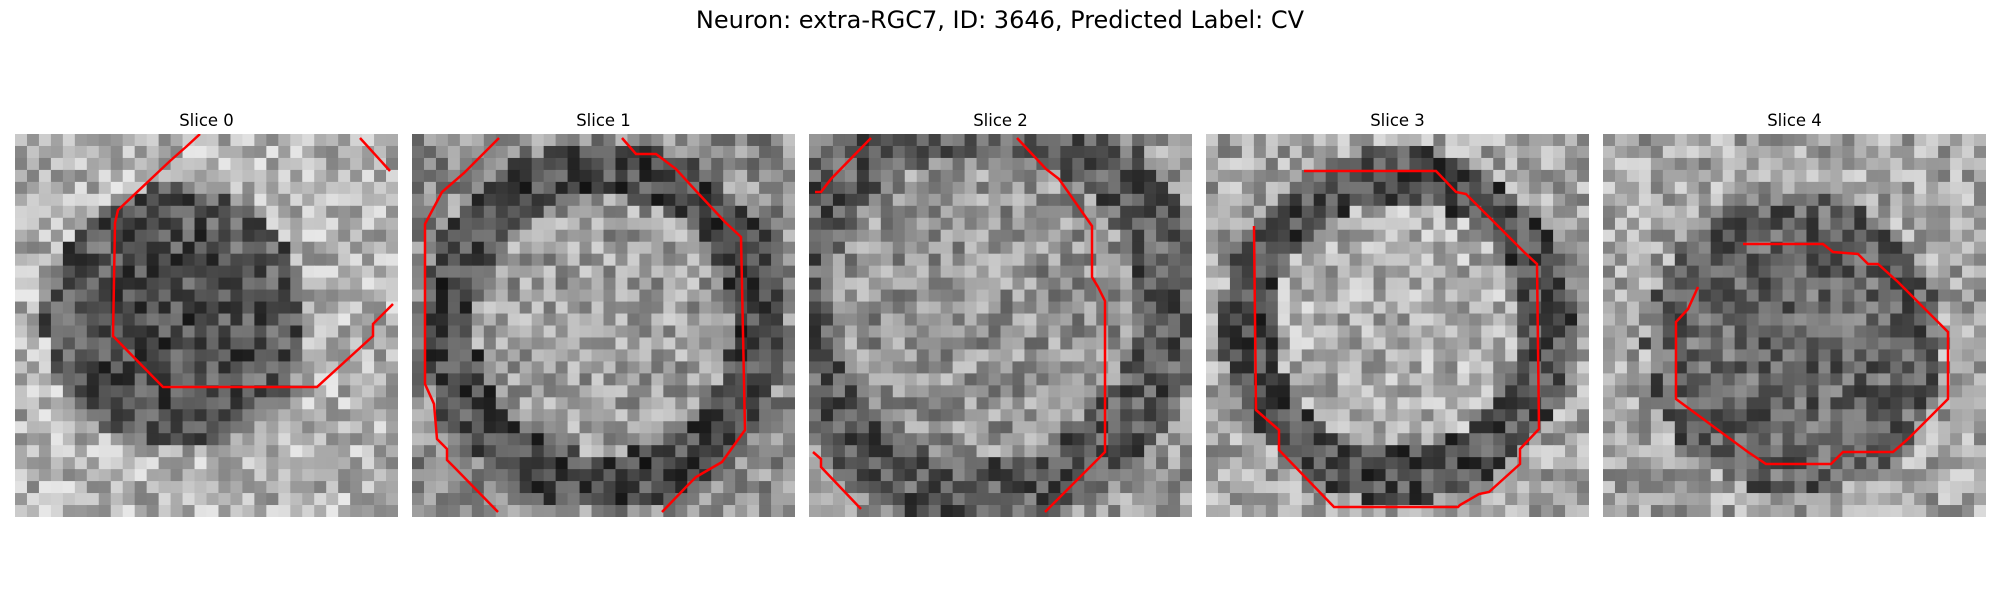  I want to click on slice-panel-1: Slice 1, so click(603, 312).